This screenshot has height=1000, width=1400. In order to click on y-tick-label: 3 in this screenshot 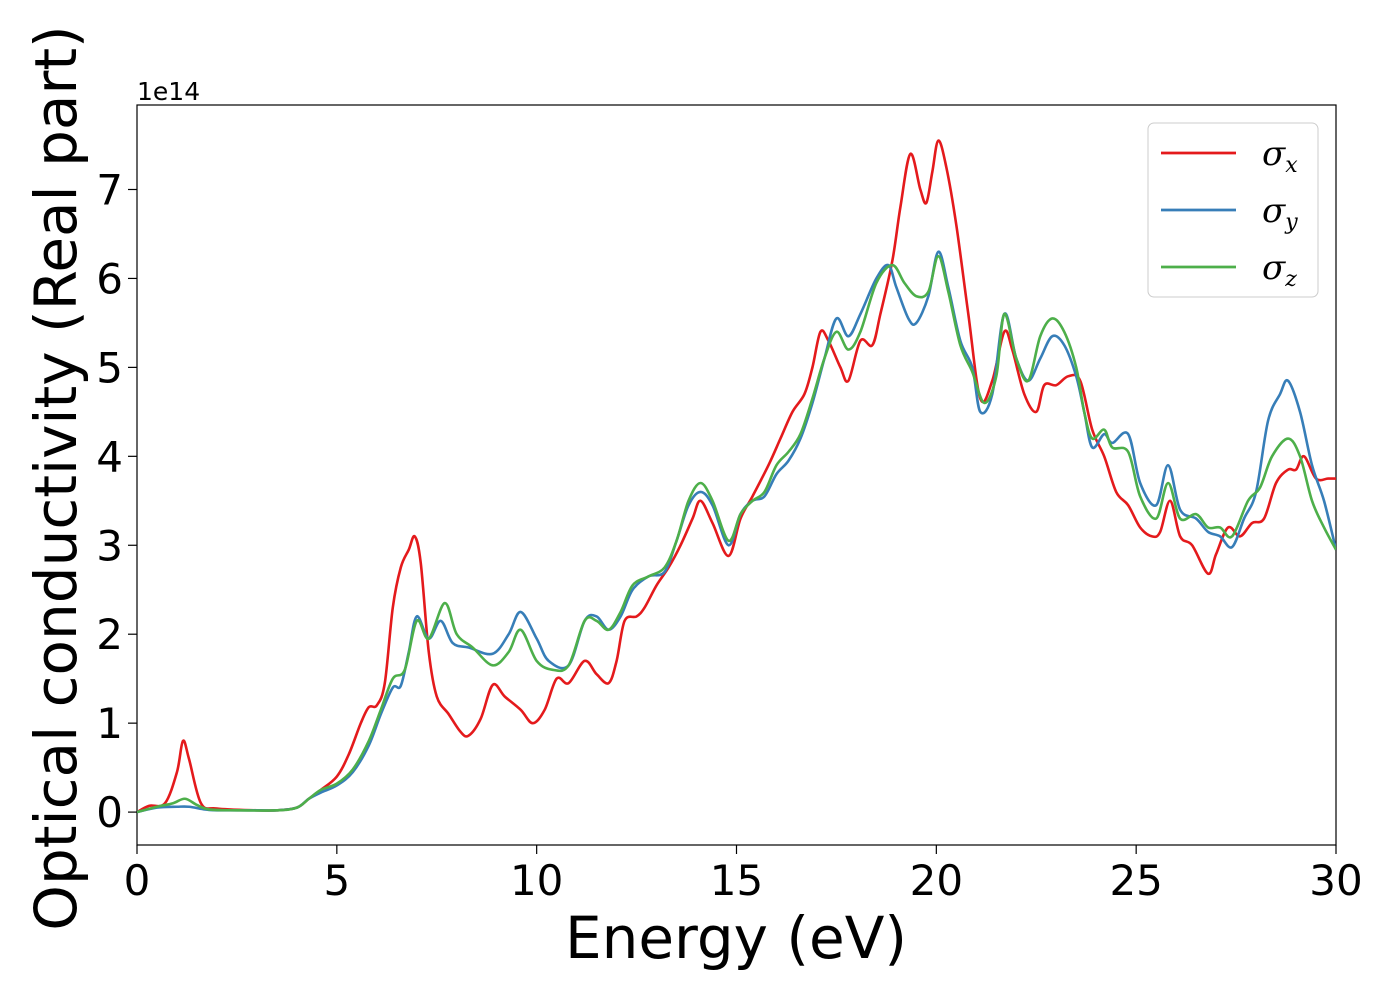, I will do `click(109, 545)`.